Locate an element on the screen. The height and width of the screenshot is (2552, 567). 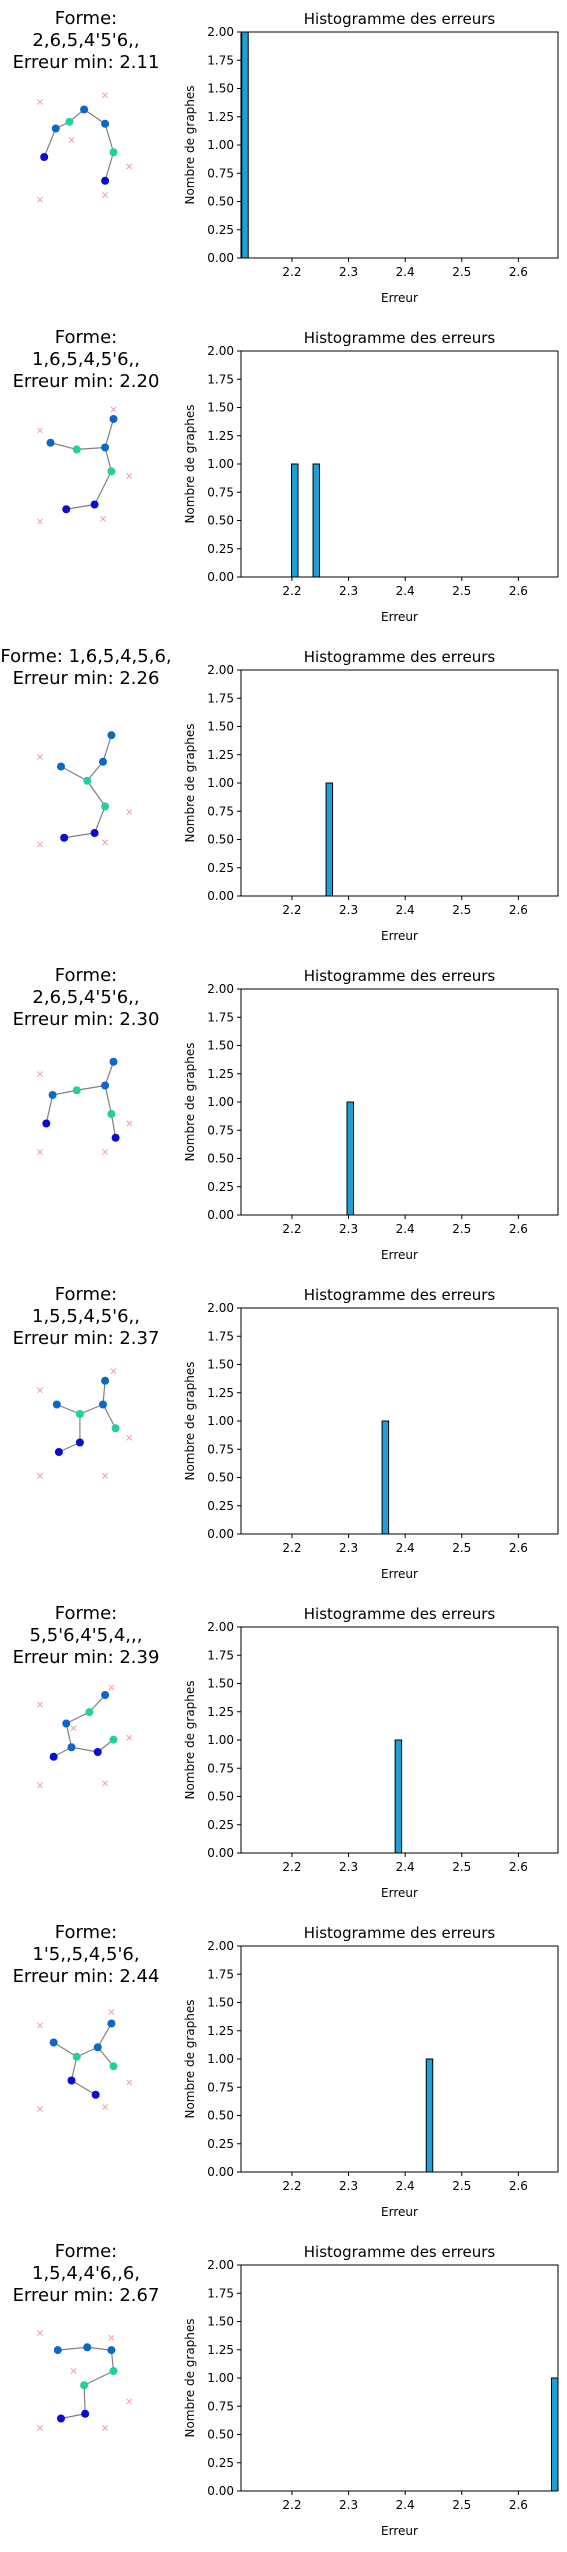
x-tick-label: 2.4 is located at coordinates (405, 1229).